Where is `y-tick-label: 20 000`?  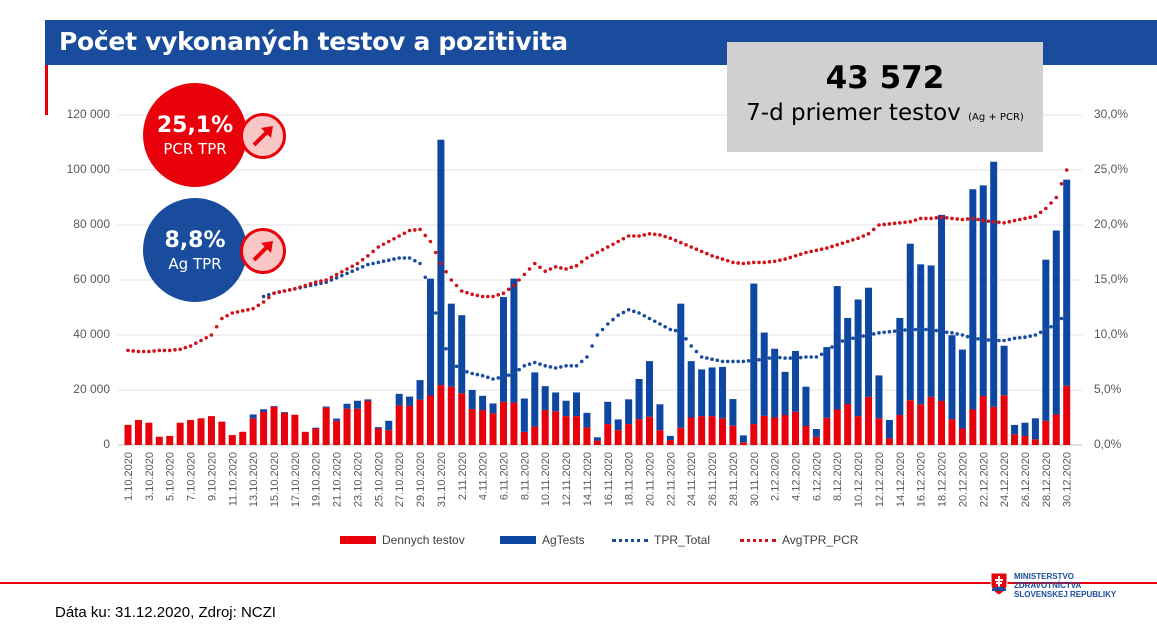
y-tick-label: 20 000 is located at coordinates (91, 389).